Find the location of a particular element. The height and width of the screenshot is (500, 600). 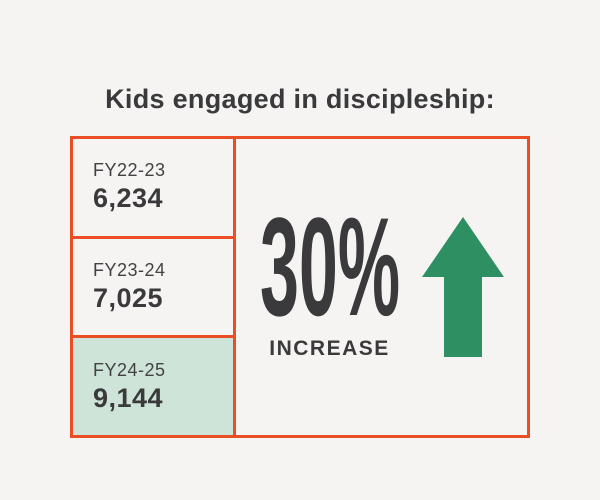

table-row-fy23-24: FY23-24 7,025 is located at coordinates (153, 289).